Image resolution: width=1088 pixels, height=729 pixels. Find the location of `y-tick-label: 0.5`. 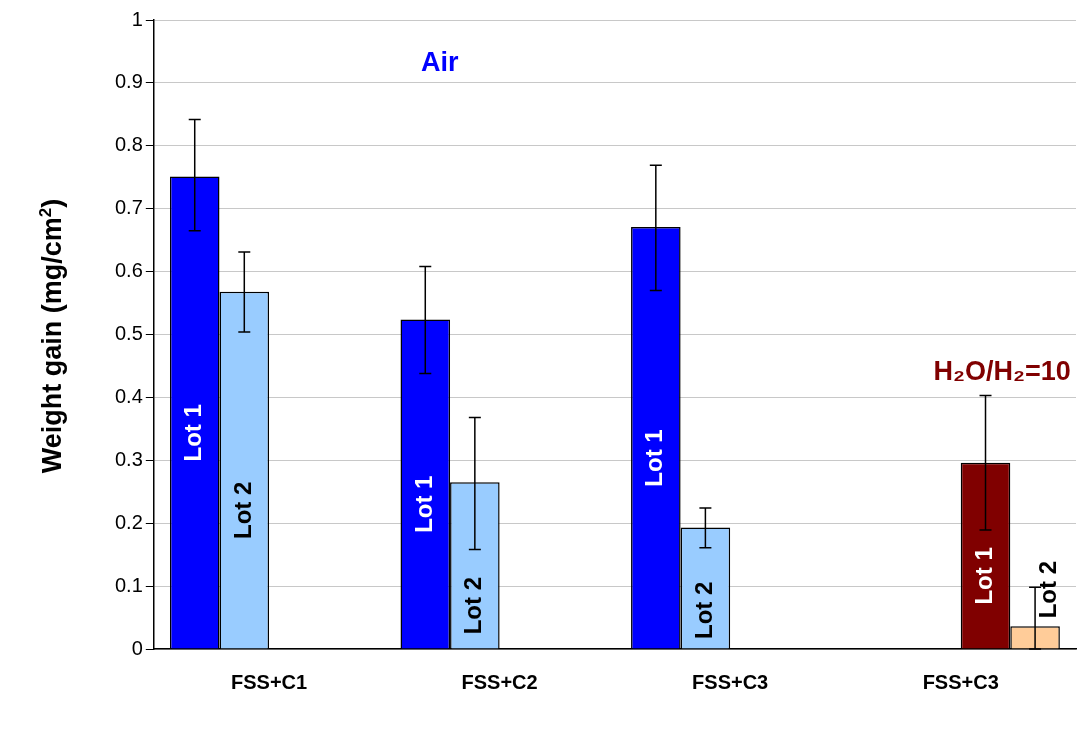

y-tick-label: 0.5 is located at coordinates (128, 333).